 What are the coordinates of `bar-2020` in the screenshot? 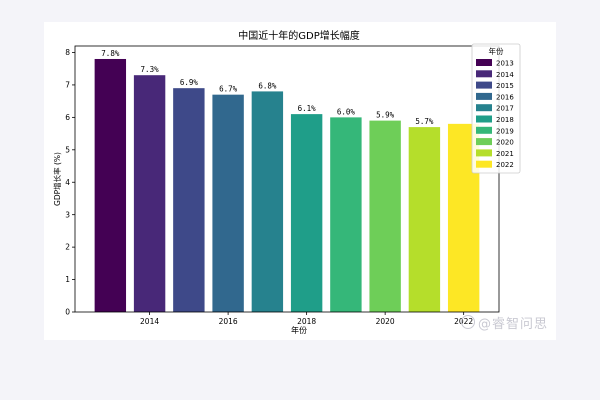 It's located at (385, 216).